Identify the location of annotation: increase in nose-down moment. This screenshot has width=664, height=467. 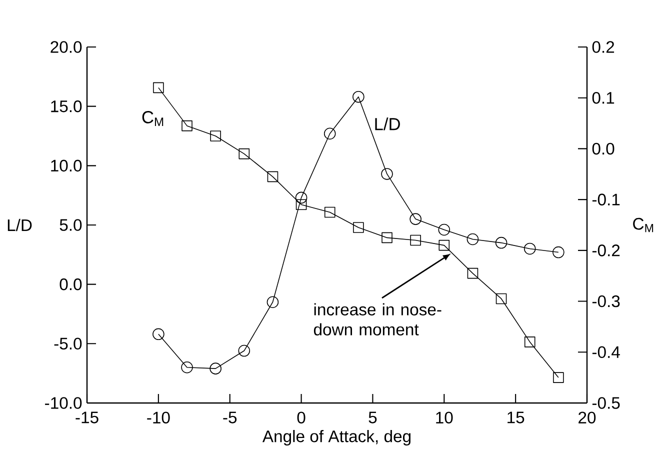
(378, 319).